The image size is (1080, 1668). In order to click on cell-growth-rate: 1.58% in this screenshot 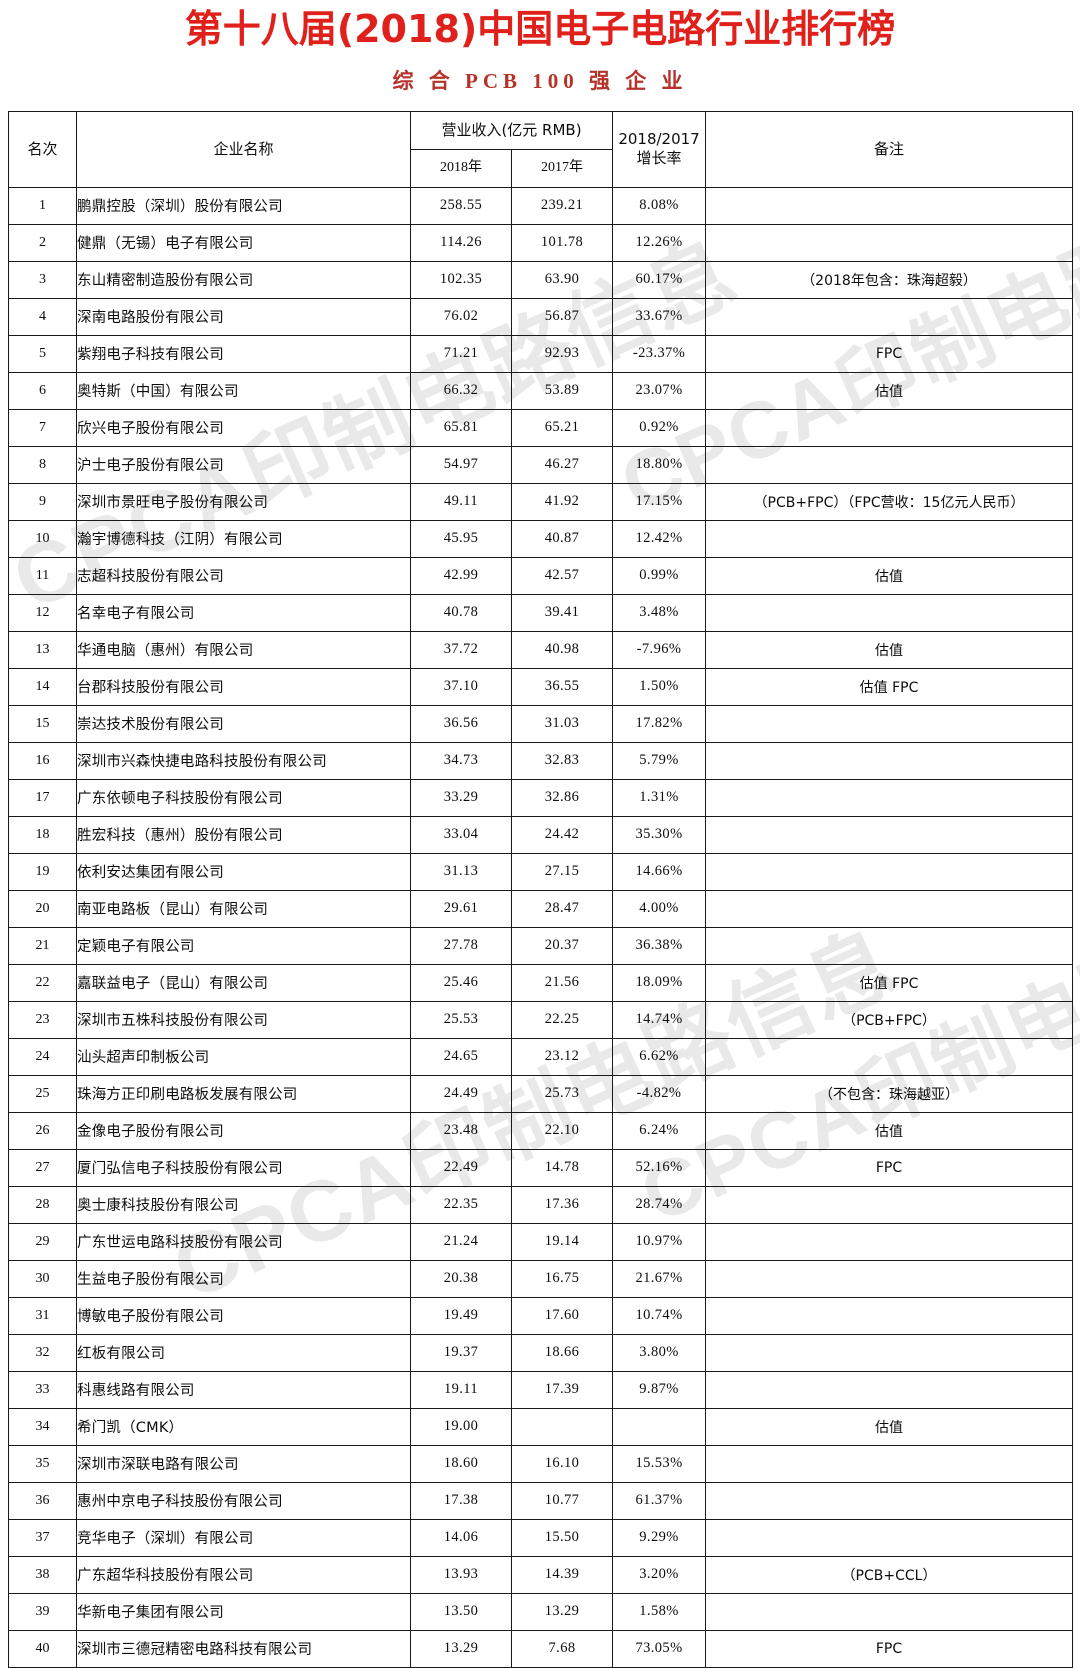, I will do `click(659, 1611)`.